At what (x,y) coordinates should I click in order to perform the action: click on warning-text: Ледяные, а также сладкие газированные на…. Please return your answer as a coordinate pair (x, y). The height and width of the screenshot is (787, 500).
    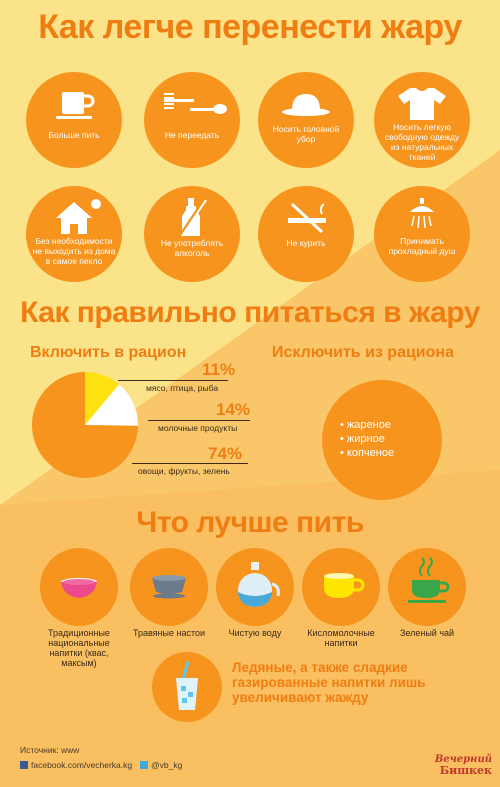
    Looking at the image, I should click on (329, 682).